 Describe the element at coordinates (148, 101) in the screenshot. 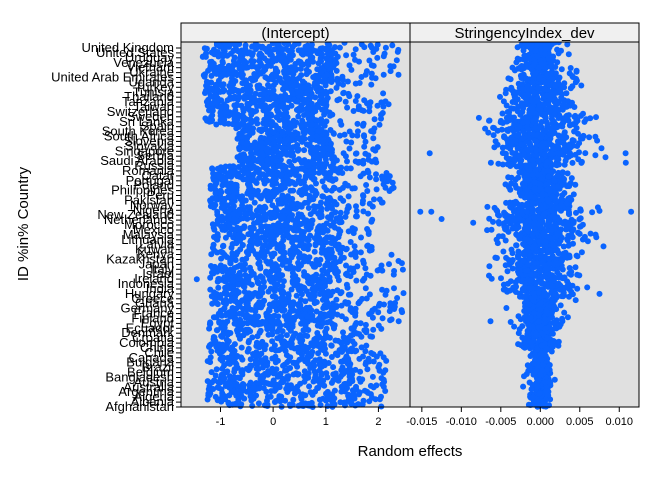

I see `y-category-label: Tanzania` at that location.